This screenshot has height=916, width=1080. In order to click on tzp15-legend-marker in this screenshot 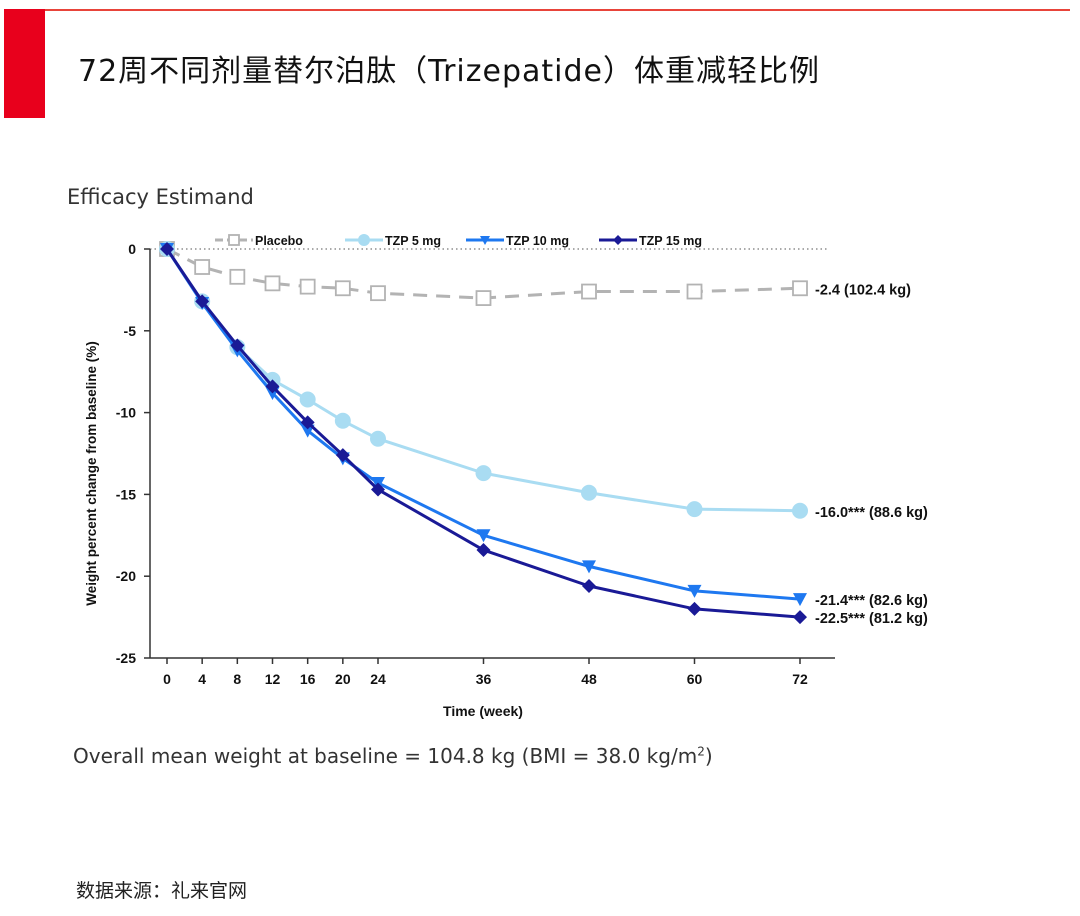, I will do `click(618, 240)`.